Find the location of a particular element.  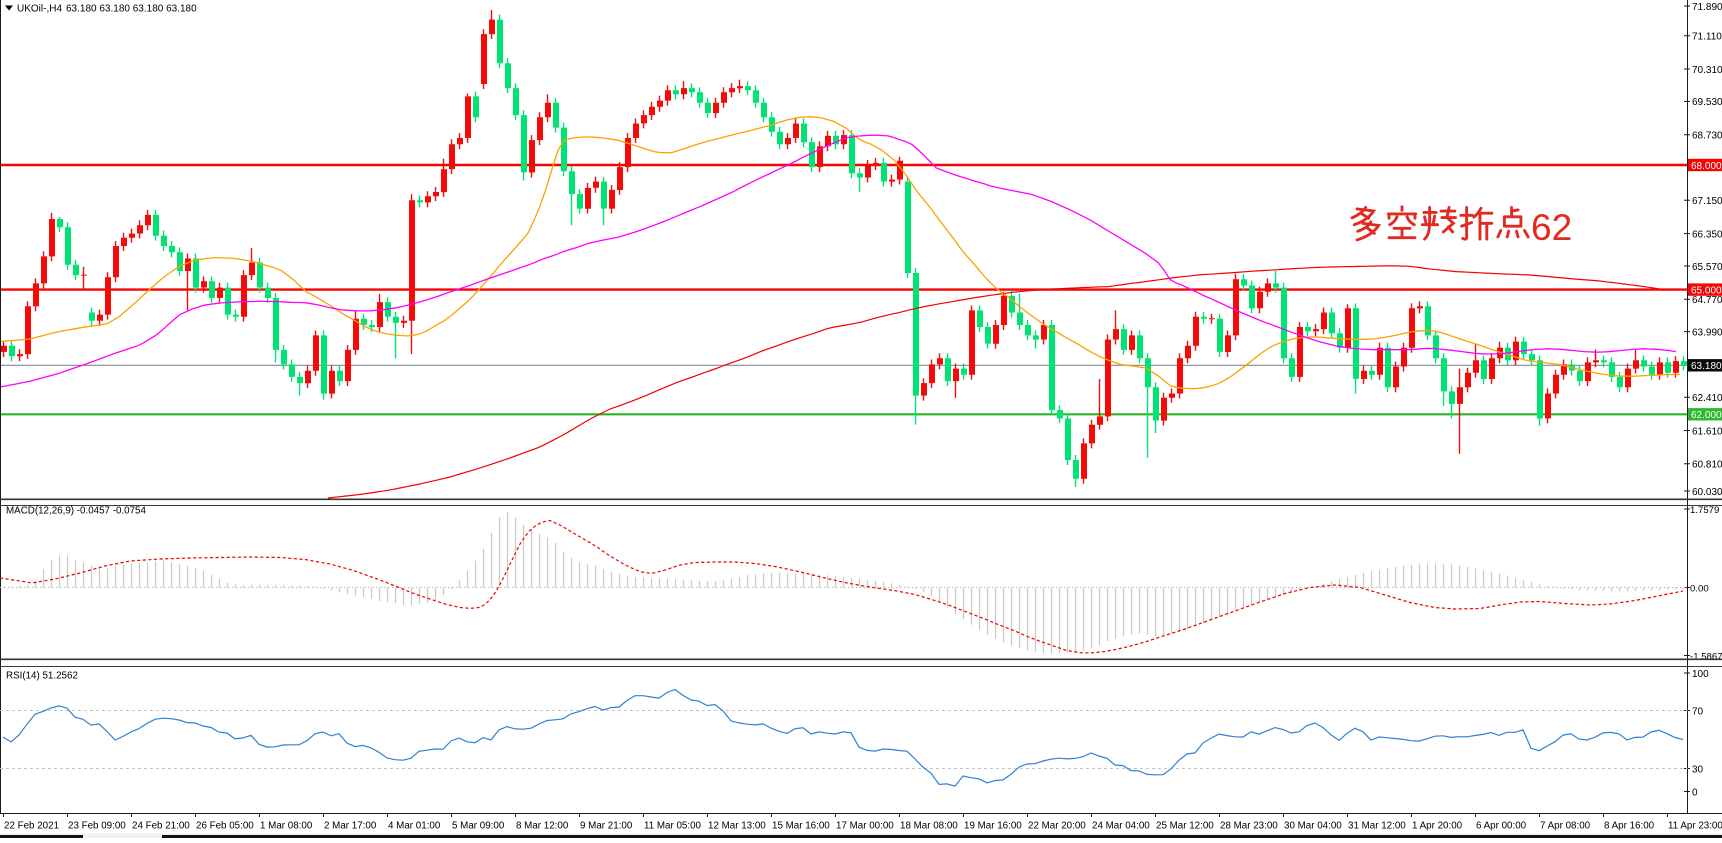

svg-text: 8 Mar 12:00 is located at coordinates (542, 826).